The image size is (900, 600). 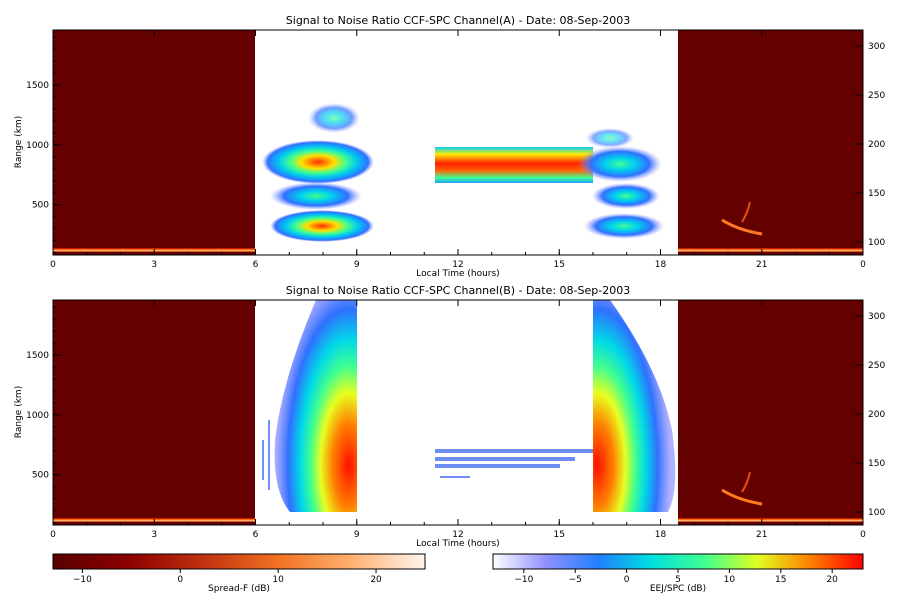 I want to click on panel-a-x-tick-label: 6, so click(x=256, y=265).